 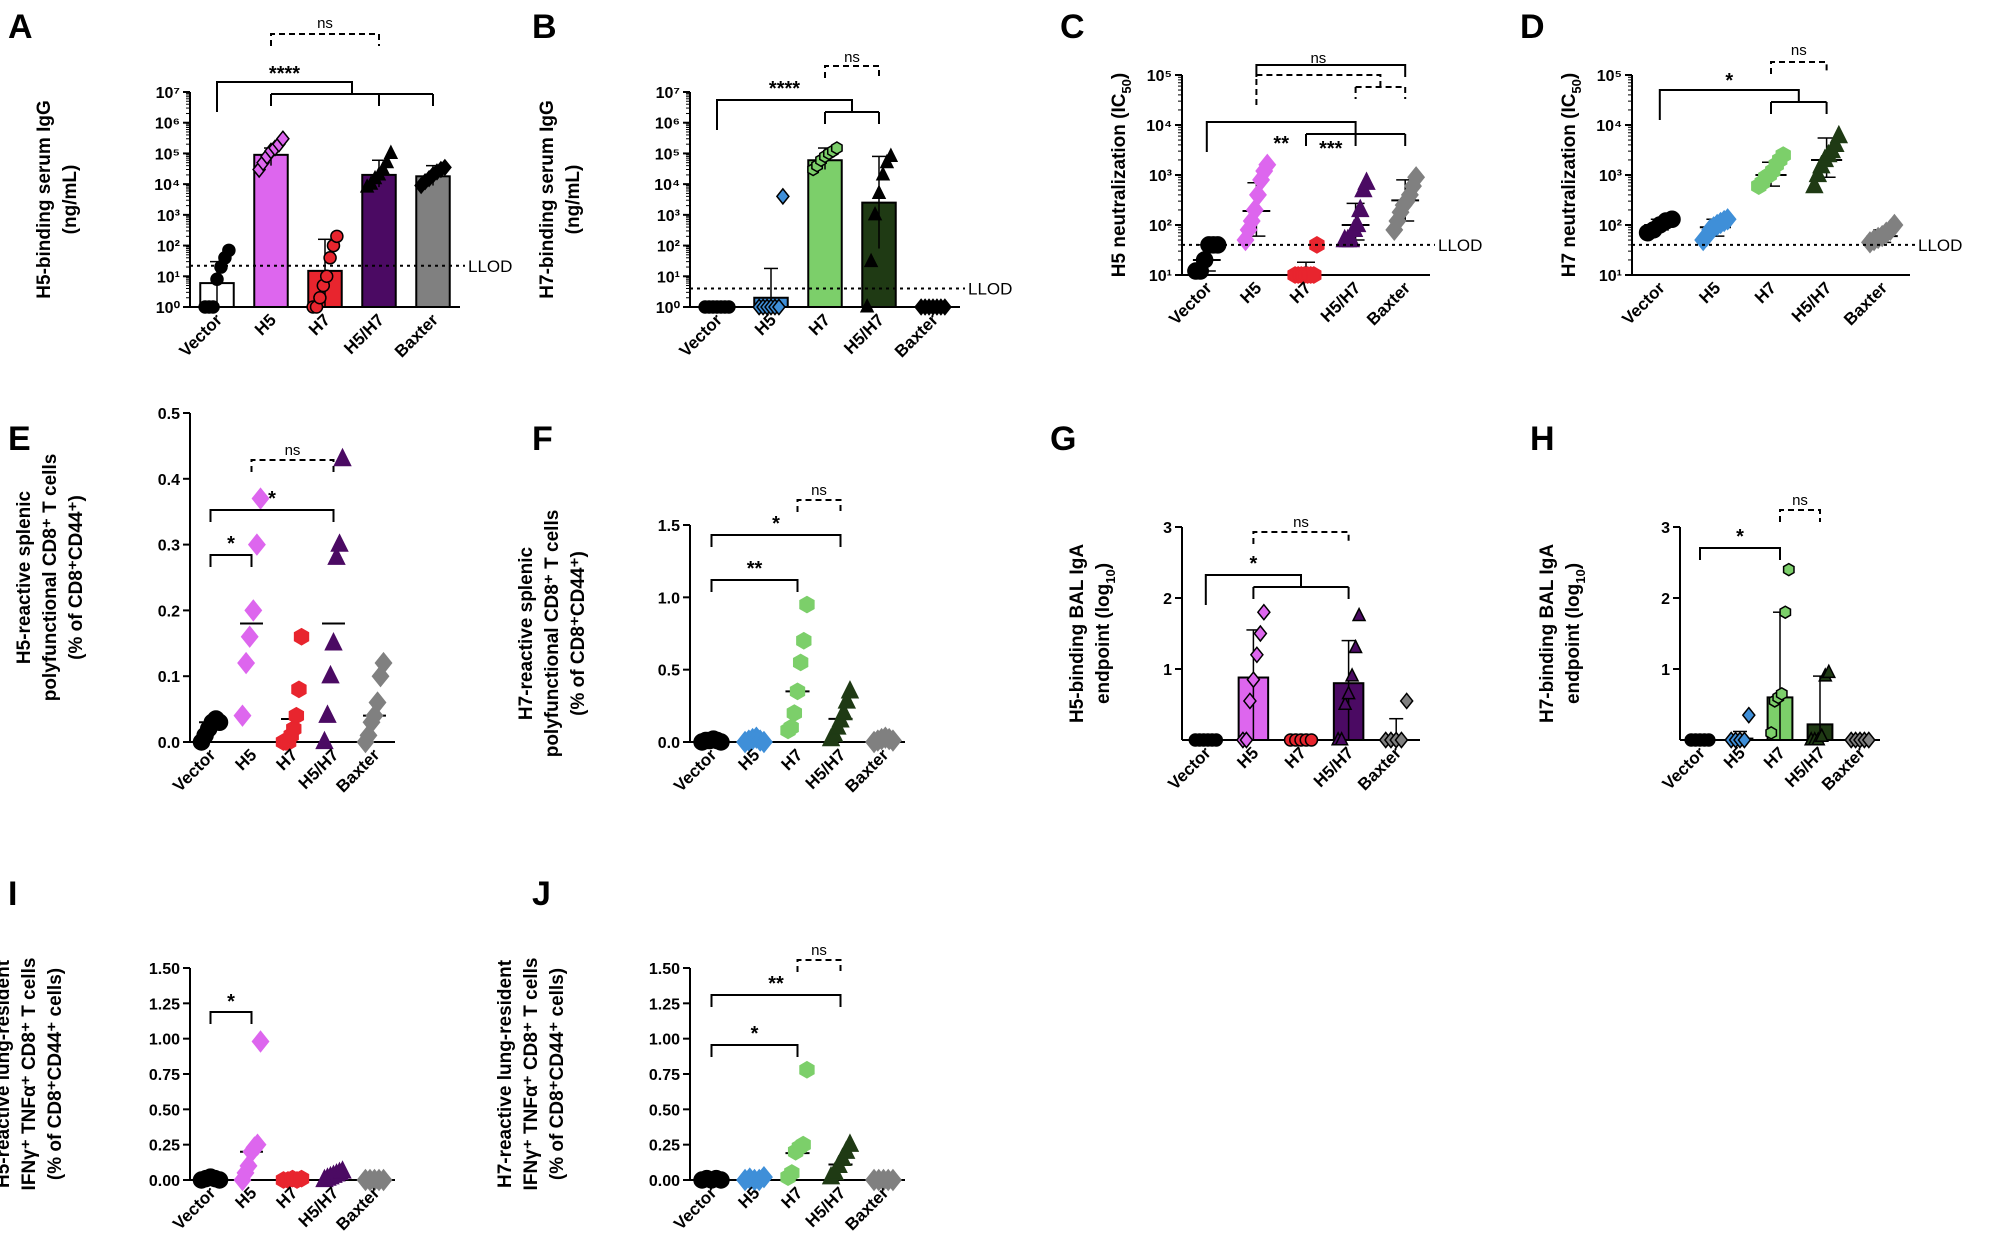 I want to click on y-tick-label: 0.2, so click(x=169, y=611).